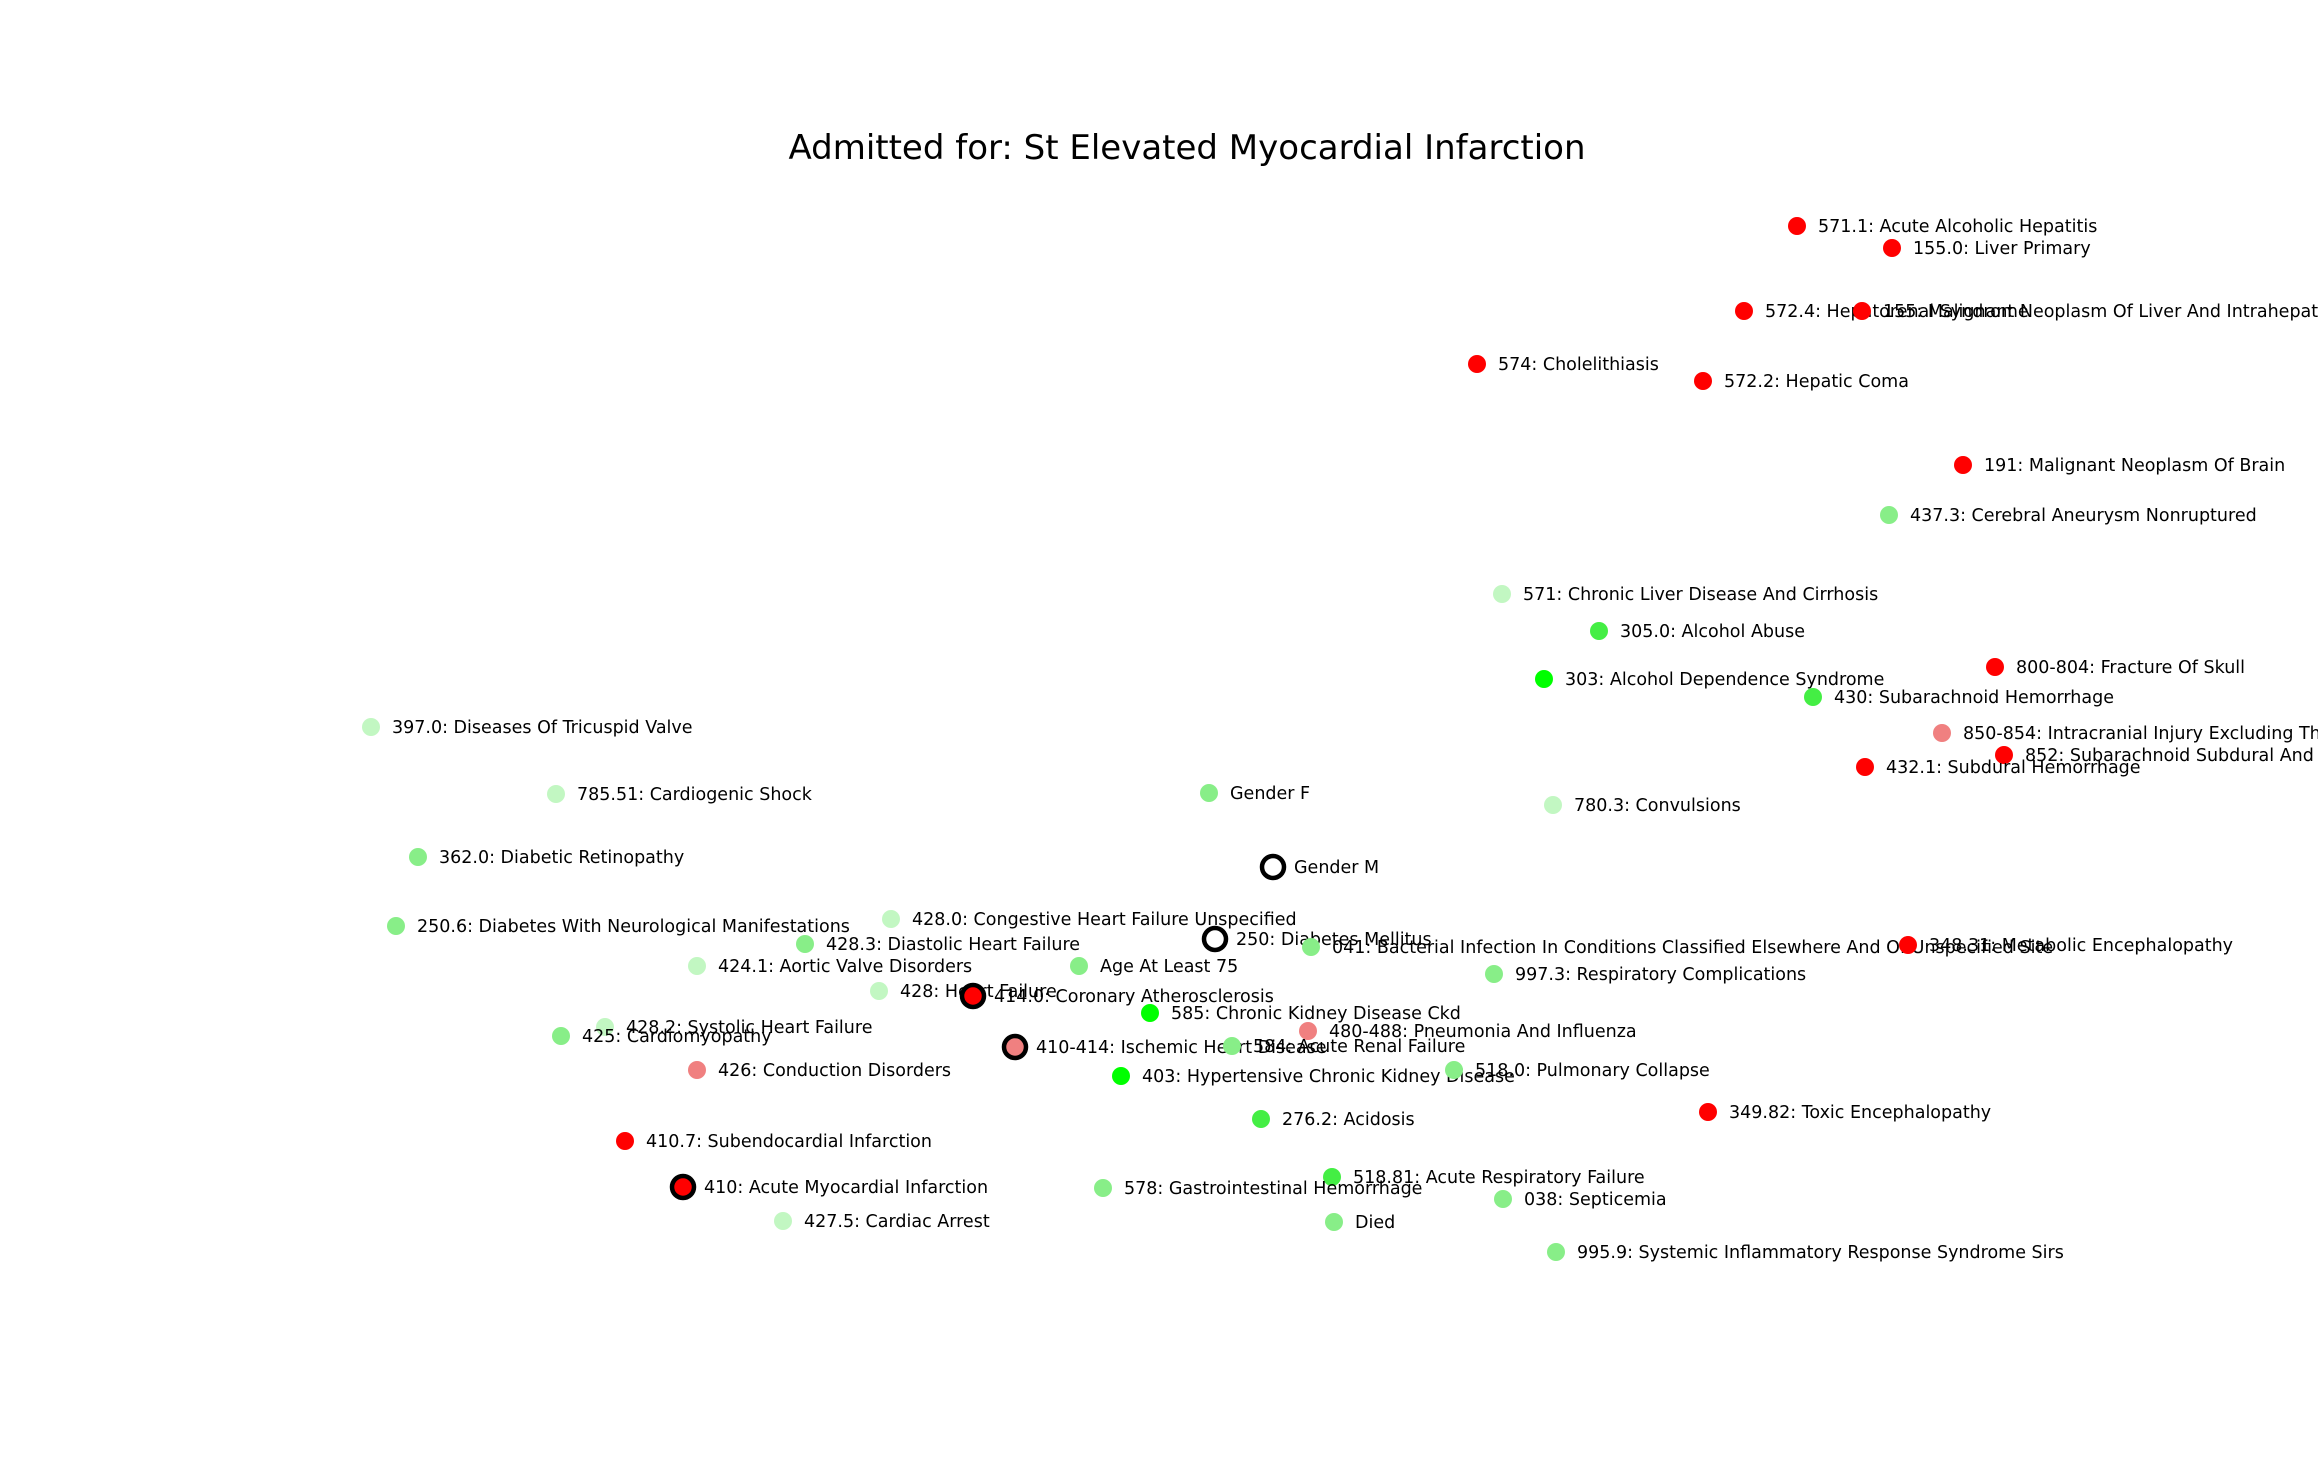 This screenshot has width=2318, height=1464. I want to click on node-marker-428-3-diastolic-heart-failure, so click(805, 944).